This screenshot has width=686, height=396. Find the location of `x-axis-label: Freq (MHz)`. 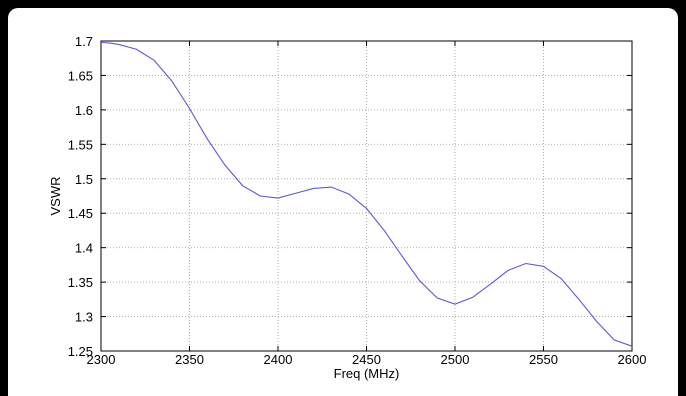

x-axis-label: Freq (MHz) is located at coordinates (367, 373).